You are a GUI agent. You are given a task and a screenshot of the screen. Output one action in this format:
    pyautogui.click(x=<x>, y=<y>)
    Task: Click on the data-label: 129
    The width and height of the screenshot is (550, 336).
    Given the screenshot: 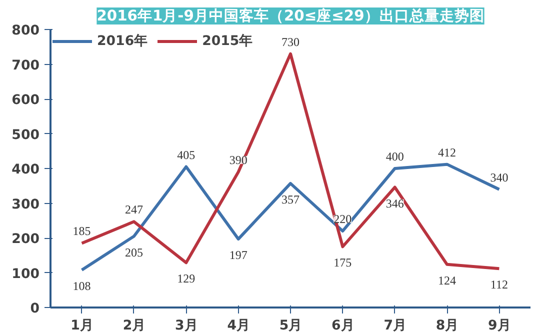 What is the action you would take?
    pyautogui.click(x=186, y=279)
    